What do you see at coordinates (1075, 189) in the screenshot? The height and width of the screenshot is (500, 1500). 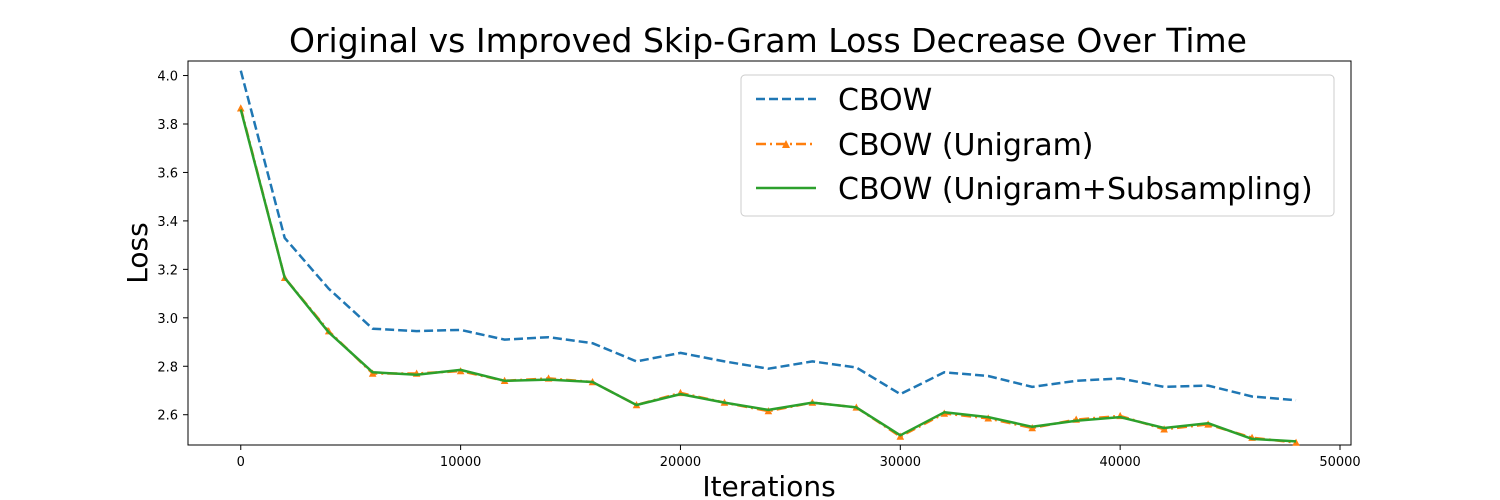 I see `legend-label-cbow-unigram-subsampling: CBOW (Unigram+Subsampling)` at bounding box center [1075, 189].